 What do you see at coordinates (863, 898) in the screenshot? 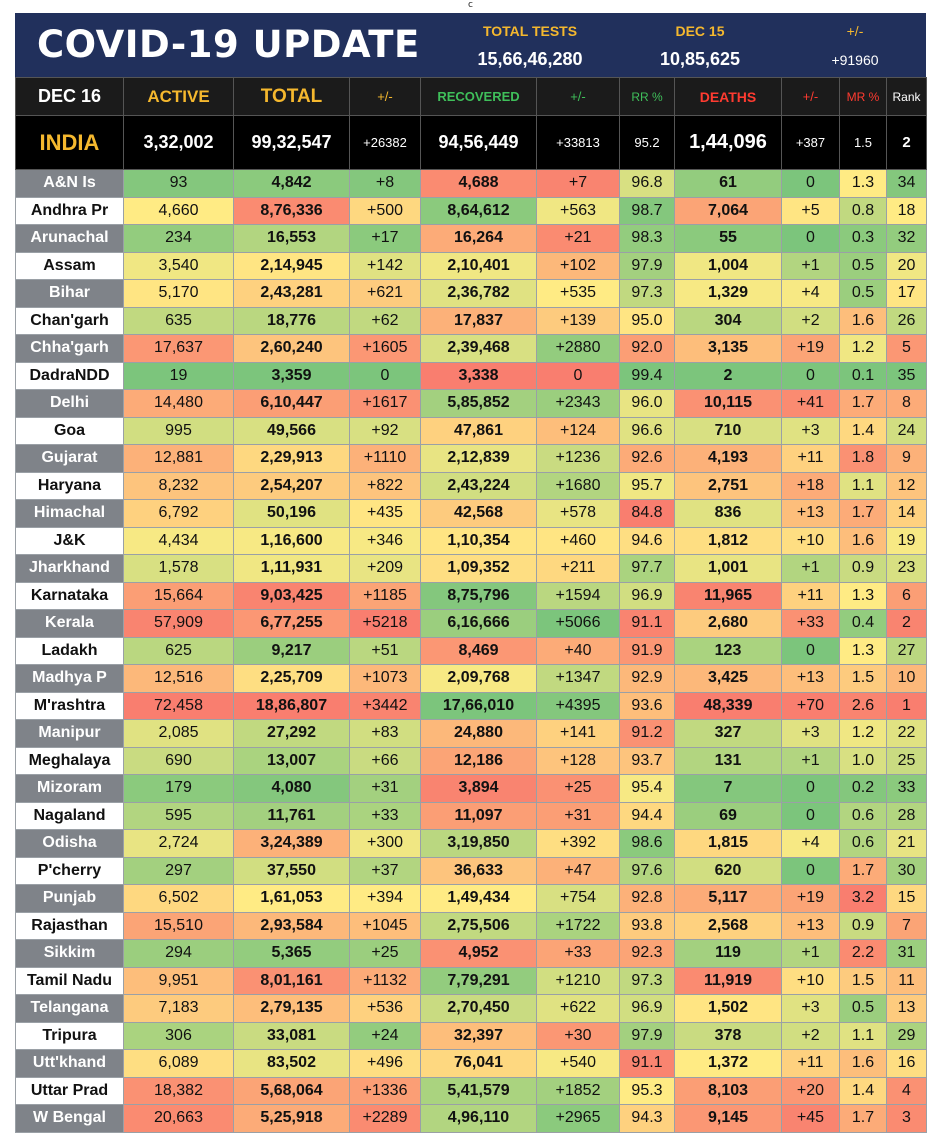
I see `mr: 3.2` at bounding box center [863, 898].